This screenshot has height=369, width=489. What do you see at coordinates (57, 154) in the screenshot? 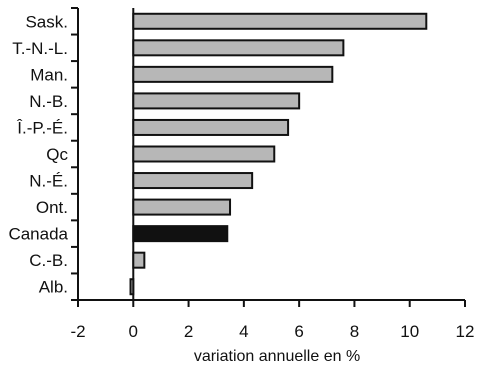
I see `category-label: Qc` at bounding box center [57, 154].